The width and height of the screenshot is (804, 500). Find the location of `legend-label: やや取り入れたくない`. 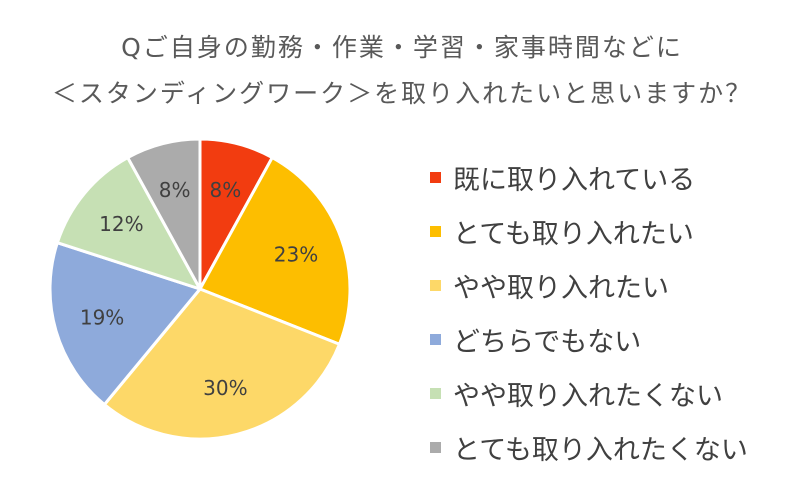

legend-label: やや取り入れたくない is located at coordinates (588, 396).